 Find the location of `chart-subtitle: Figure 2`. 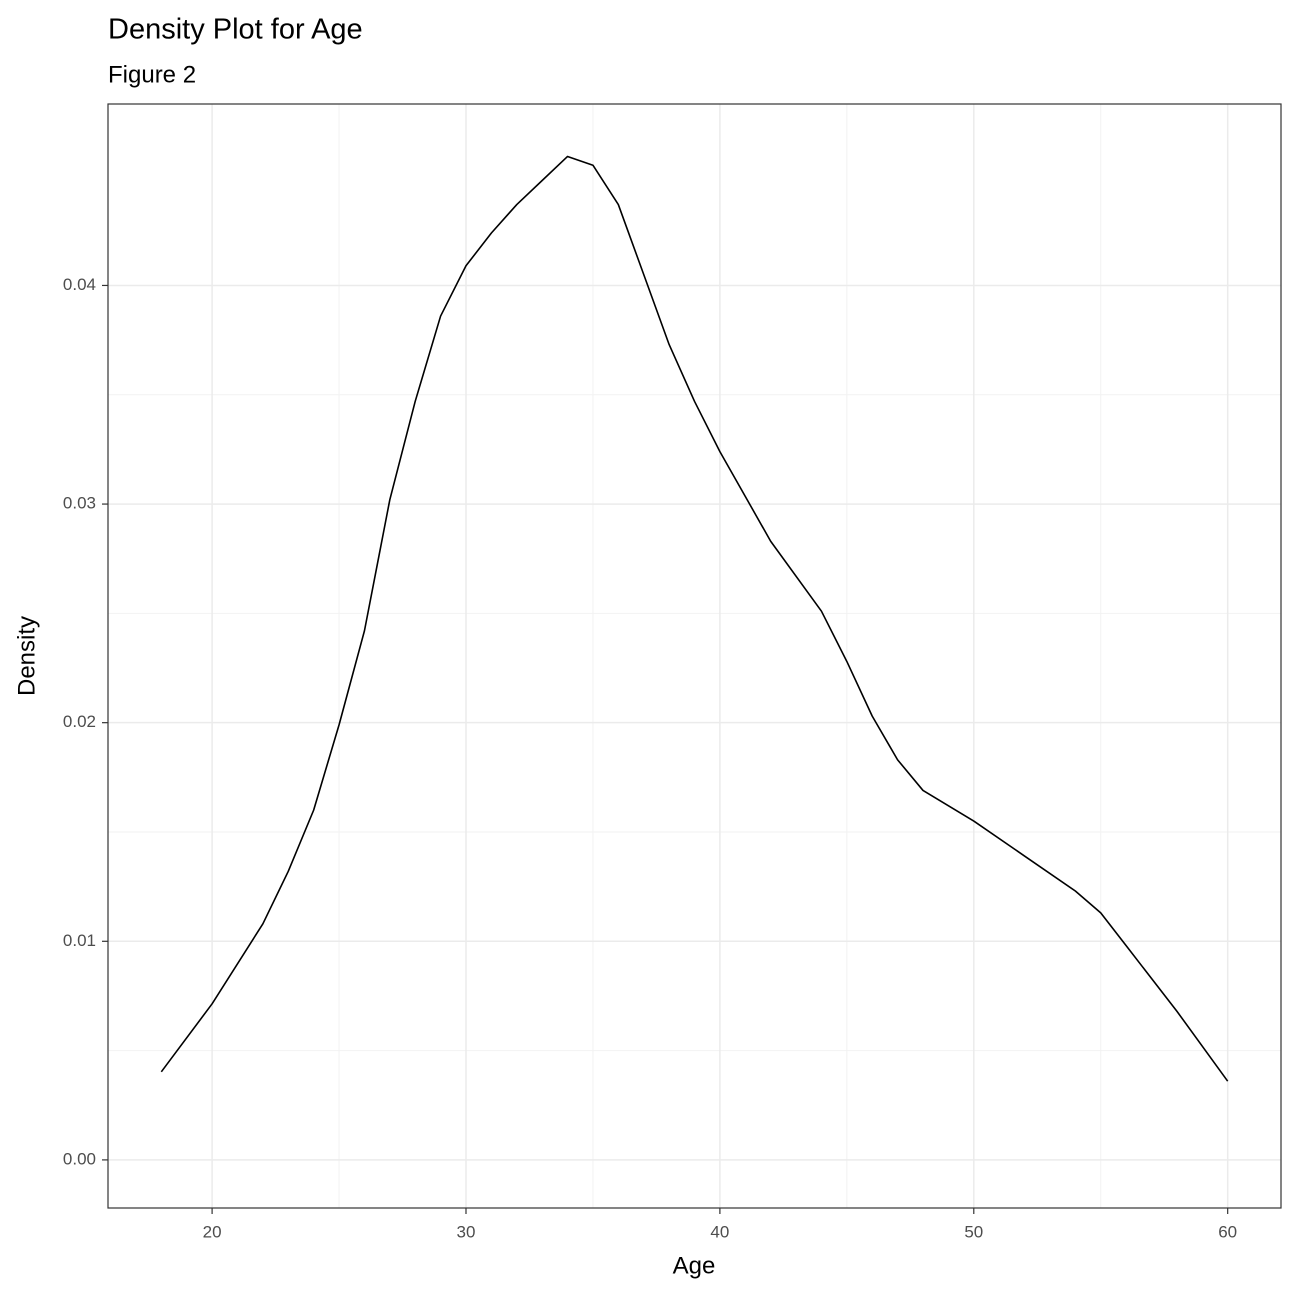

chart-subtitle: Figure 2 is located at coordinates (152, 74).